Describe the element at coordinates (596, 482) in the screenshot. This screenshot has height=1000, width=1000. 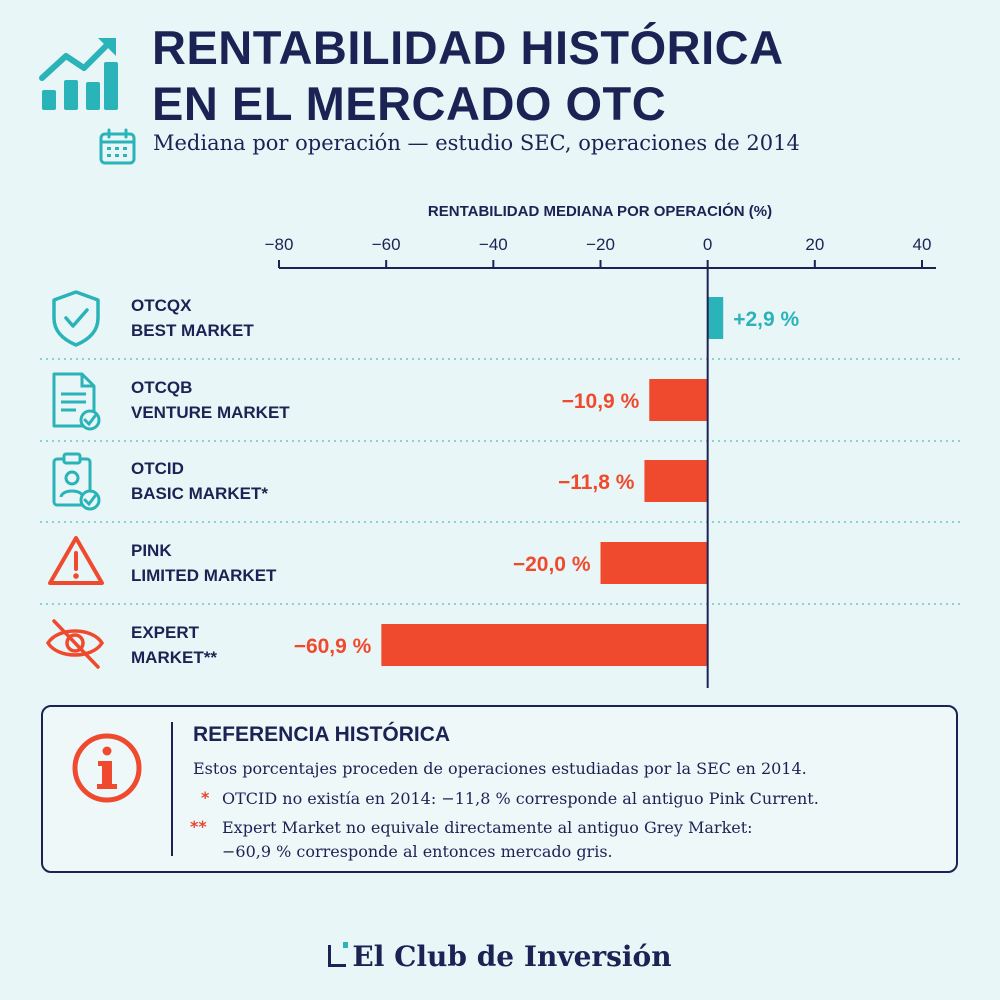
I see `bar-value-label: −11,8 %` at that location.